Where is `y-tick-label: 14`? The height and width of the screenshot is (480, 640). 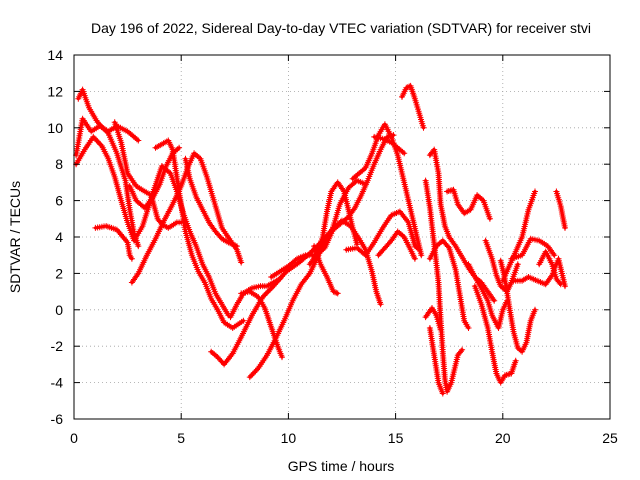
y-tick-label: 14 is located at coordinates (55, 55).